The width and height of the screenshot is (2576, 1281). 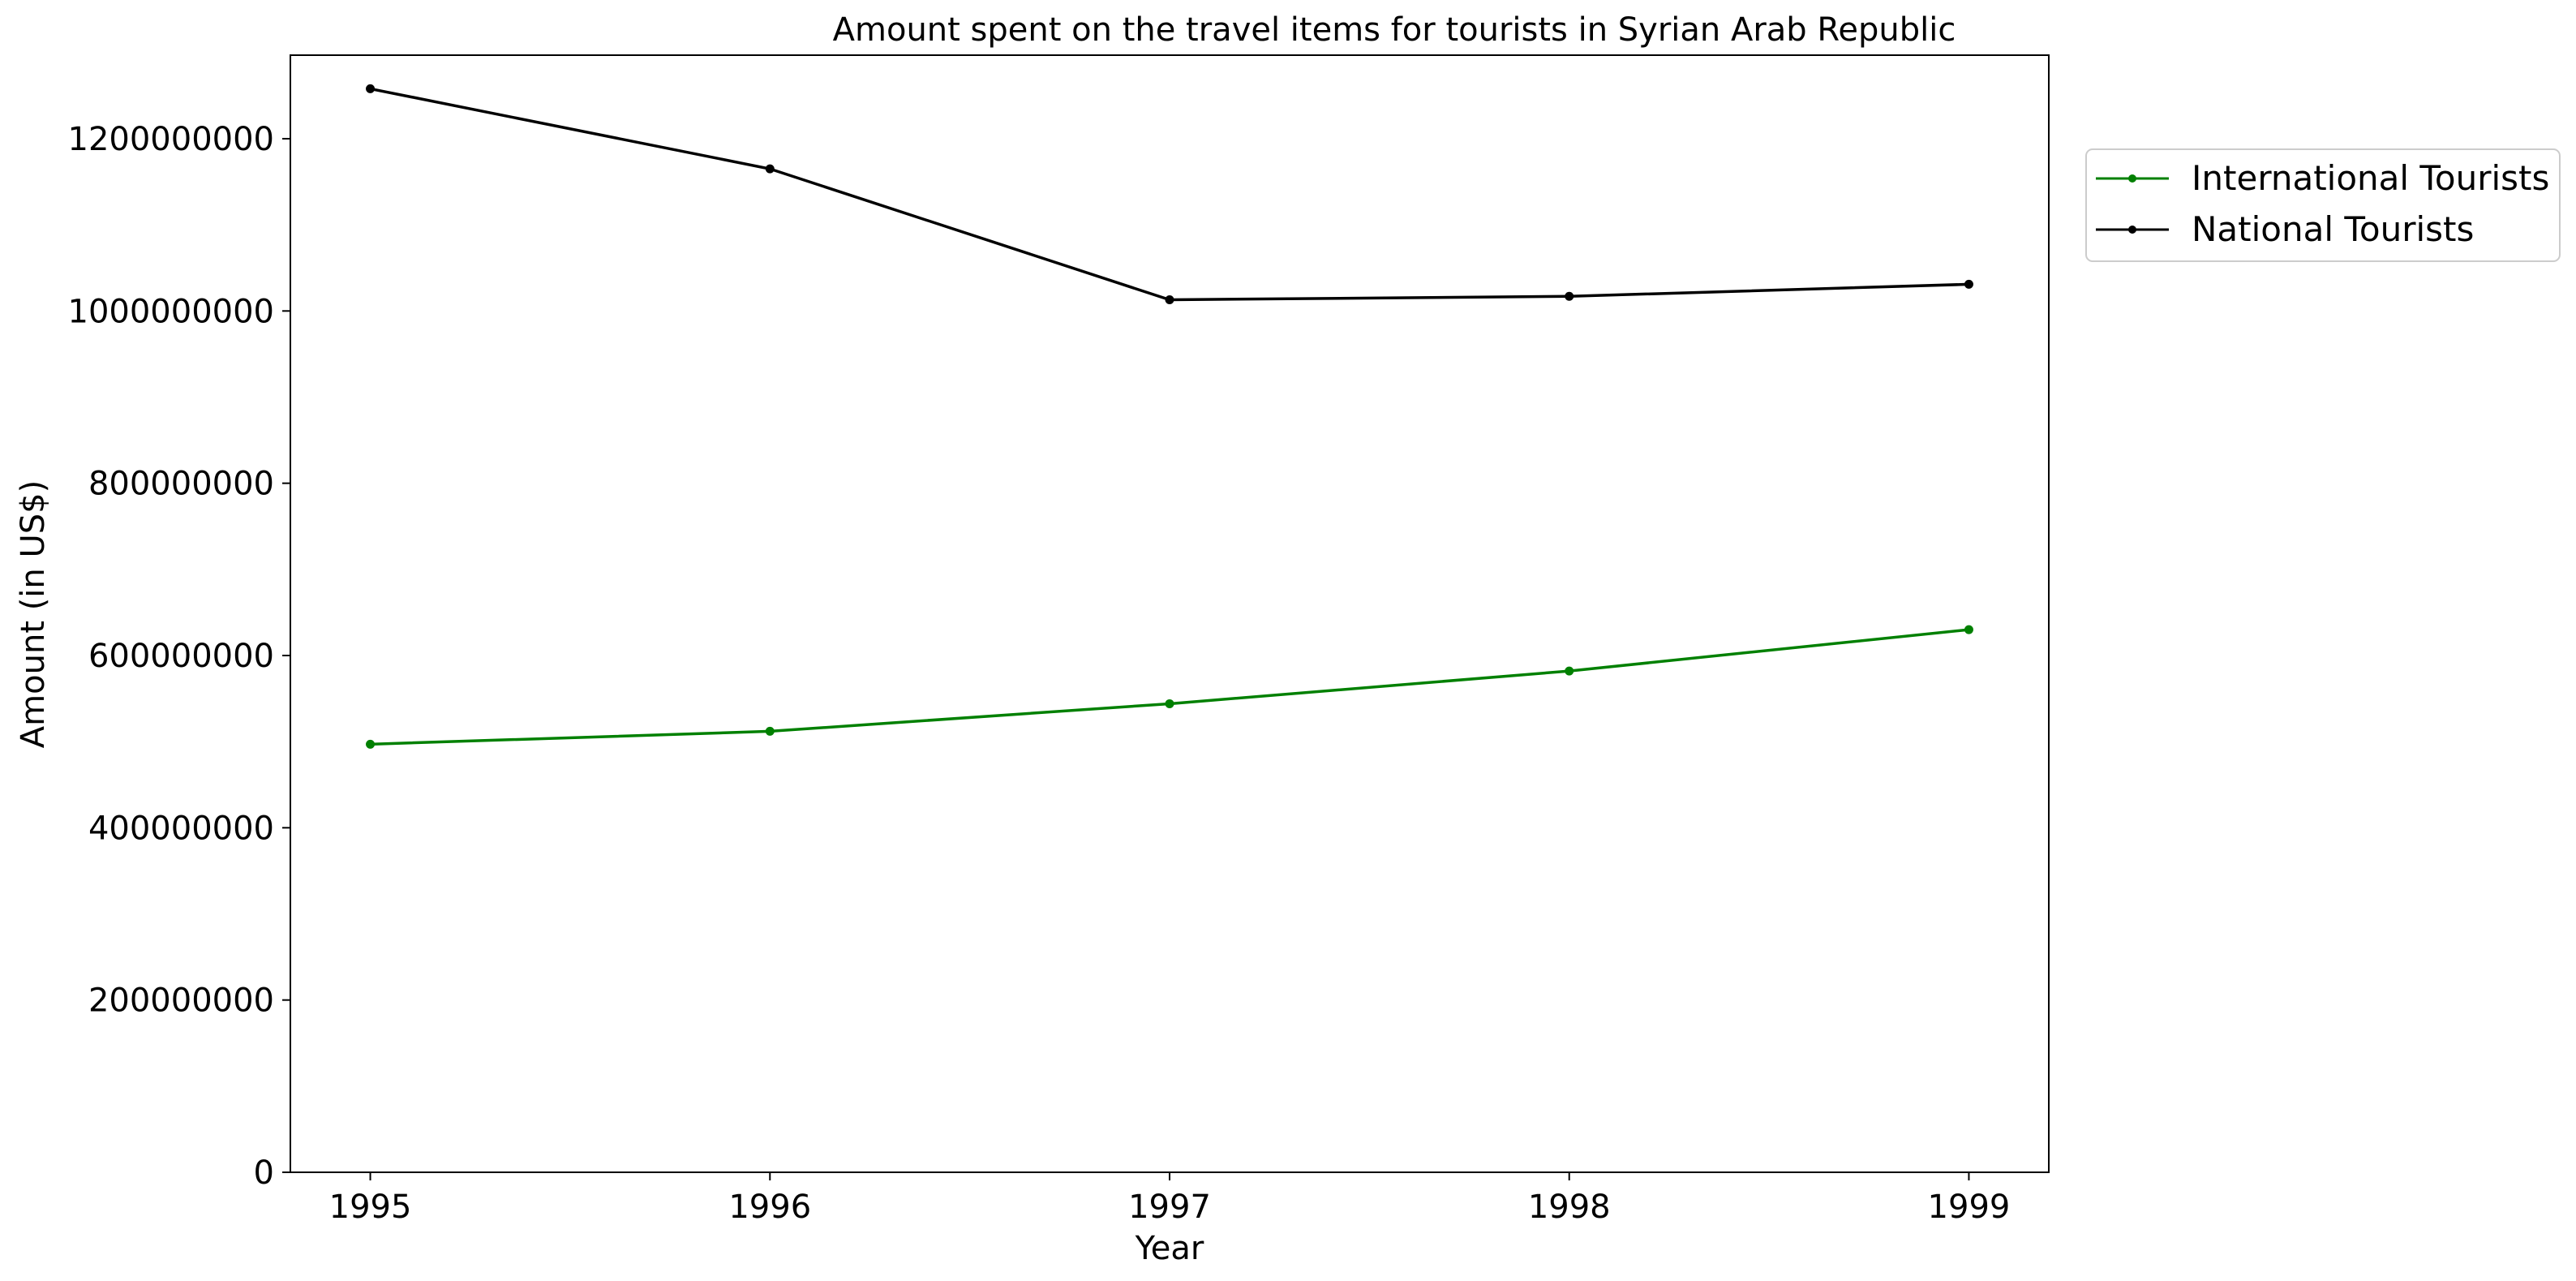 I want to click on legend: International Tourists National Tourists, so click(x=2323, y=205).